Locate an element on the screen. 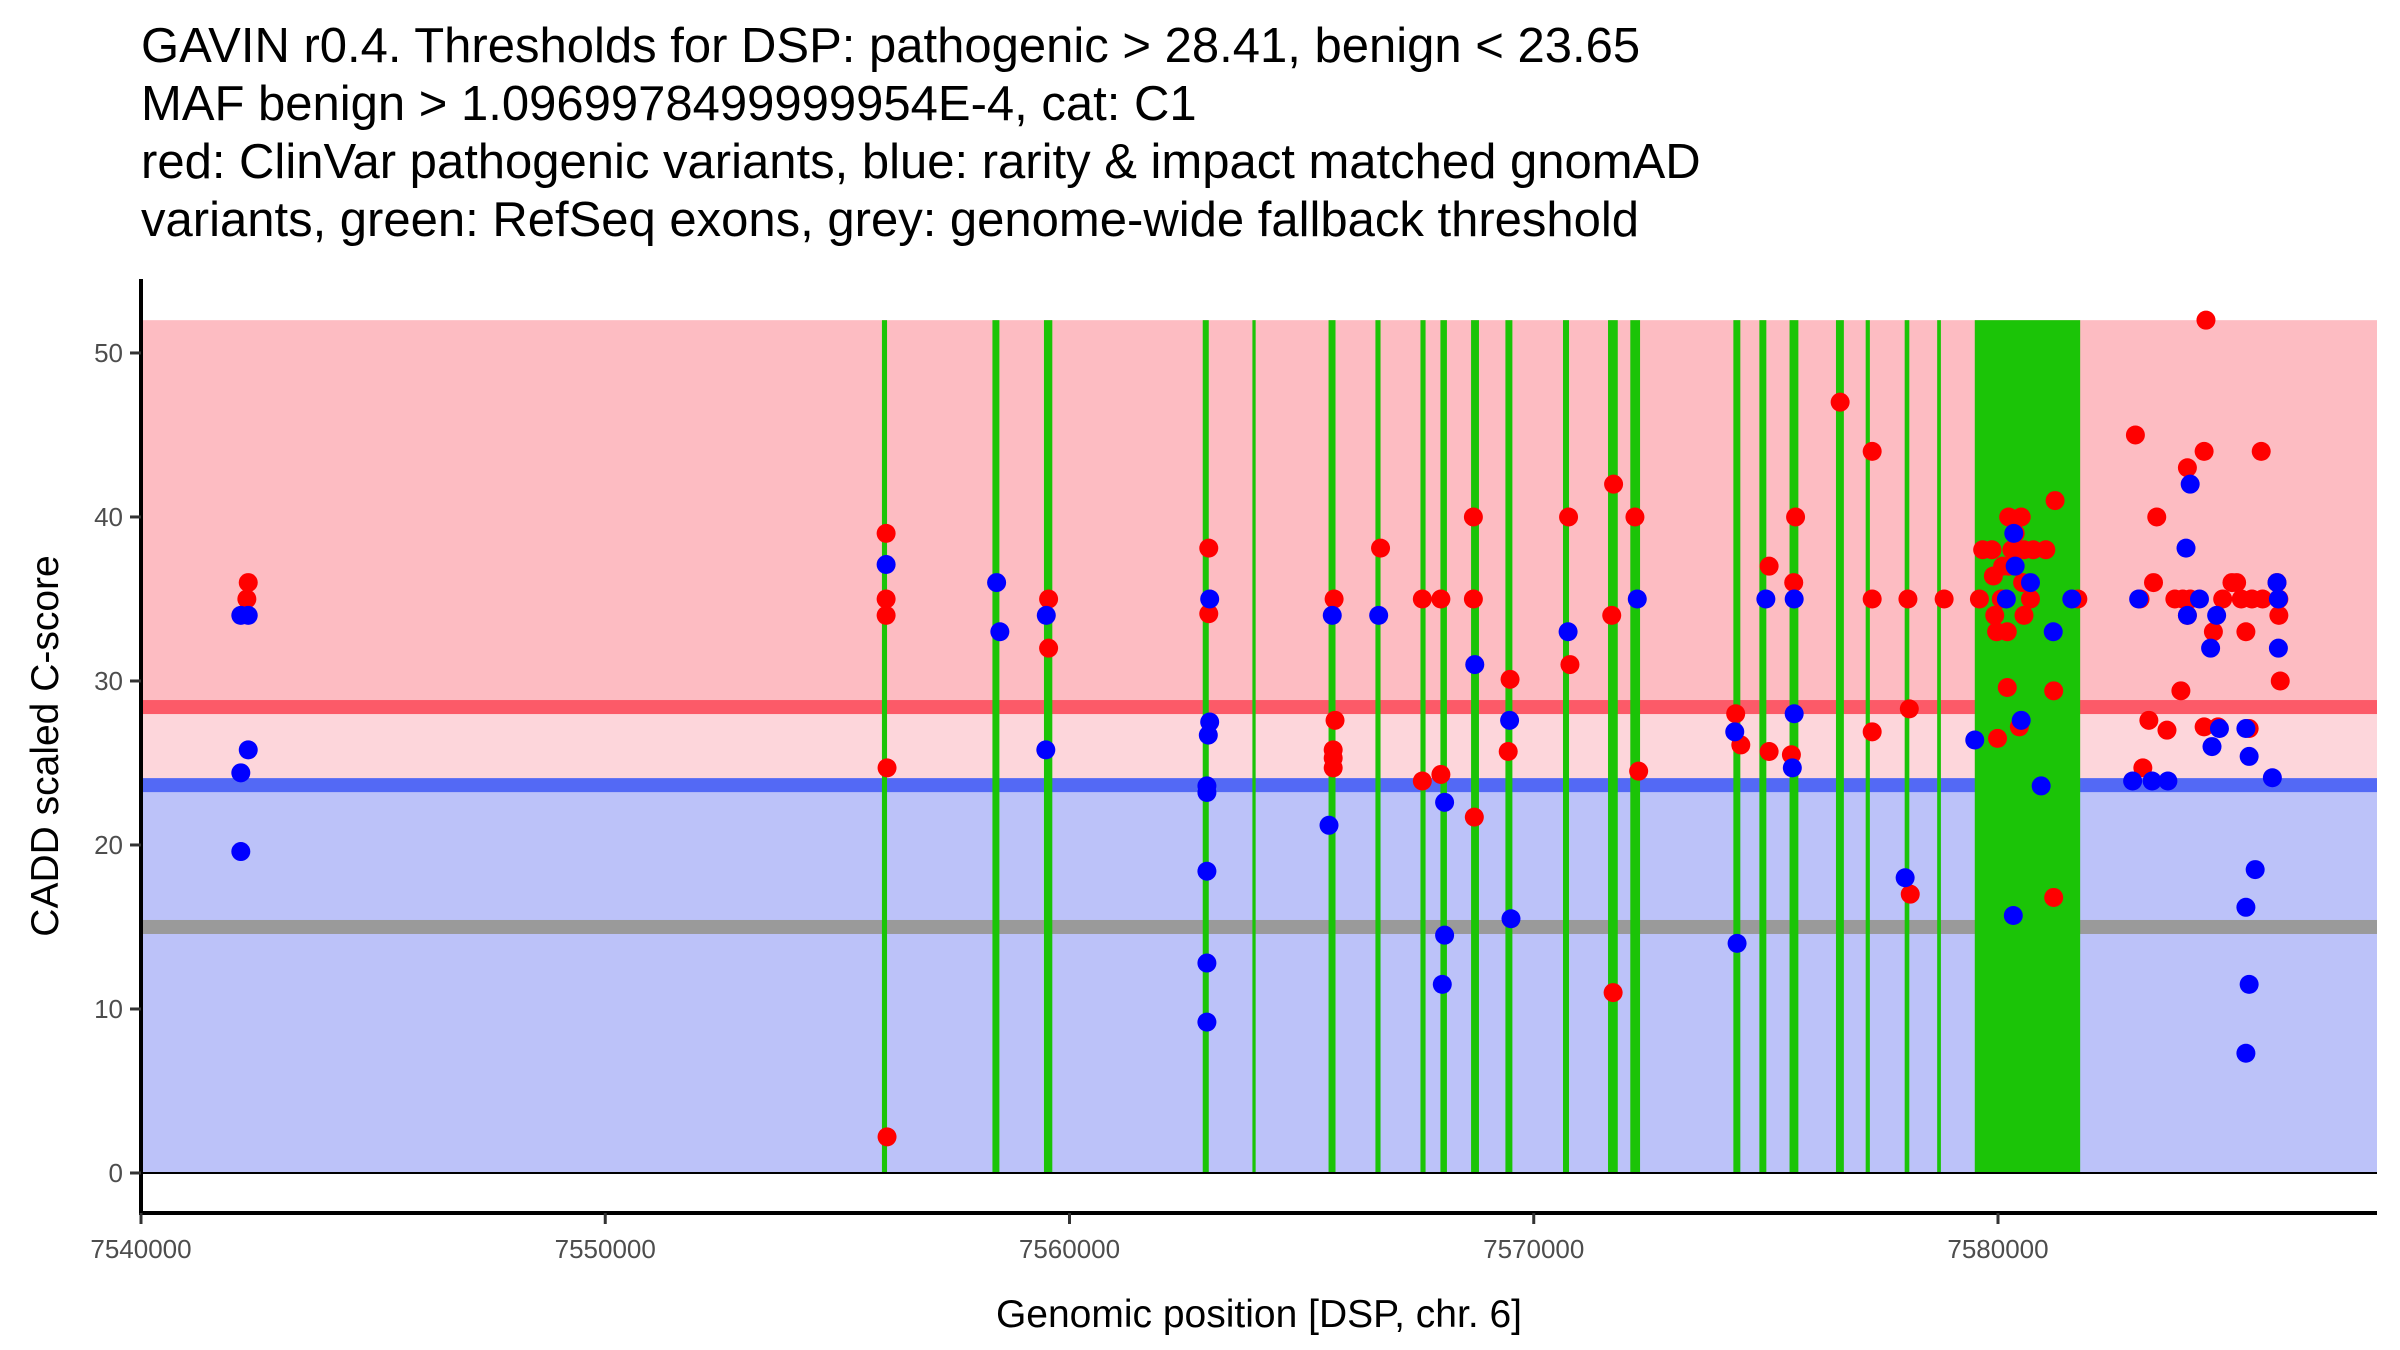  x-axis-title: Genomic position [DSP, chr. 6] is located at coordinates (1259, 1314).